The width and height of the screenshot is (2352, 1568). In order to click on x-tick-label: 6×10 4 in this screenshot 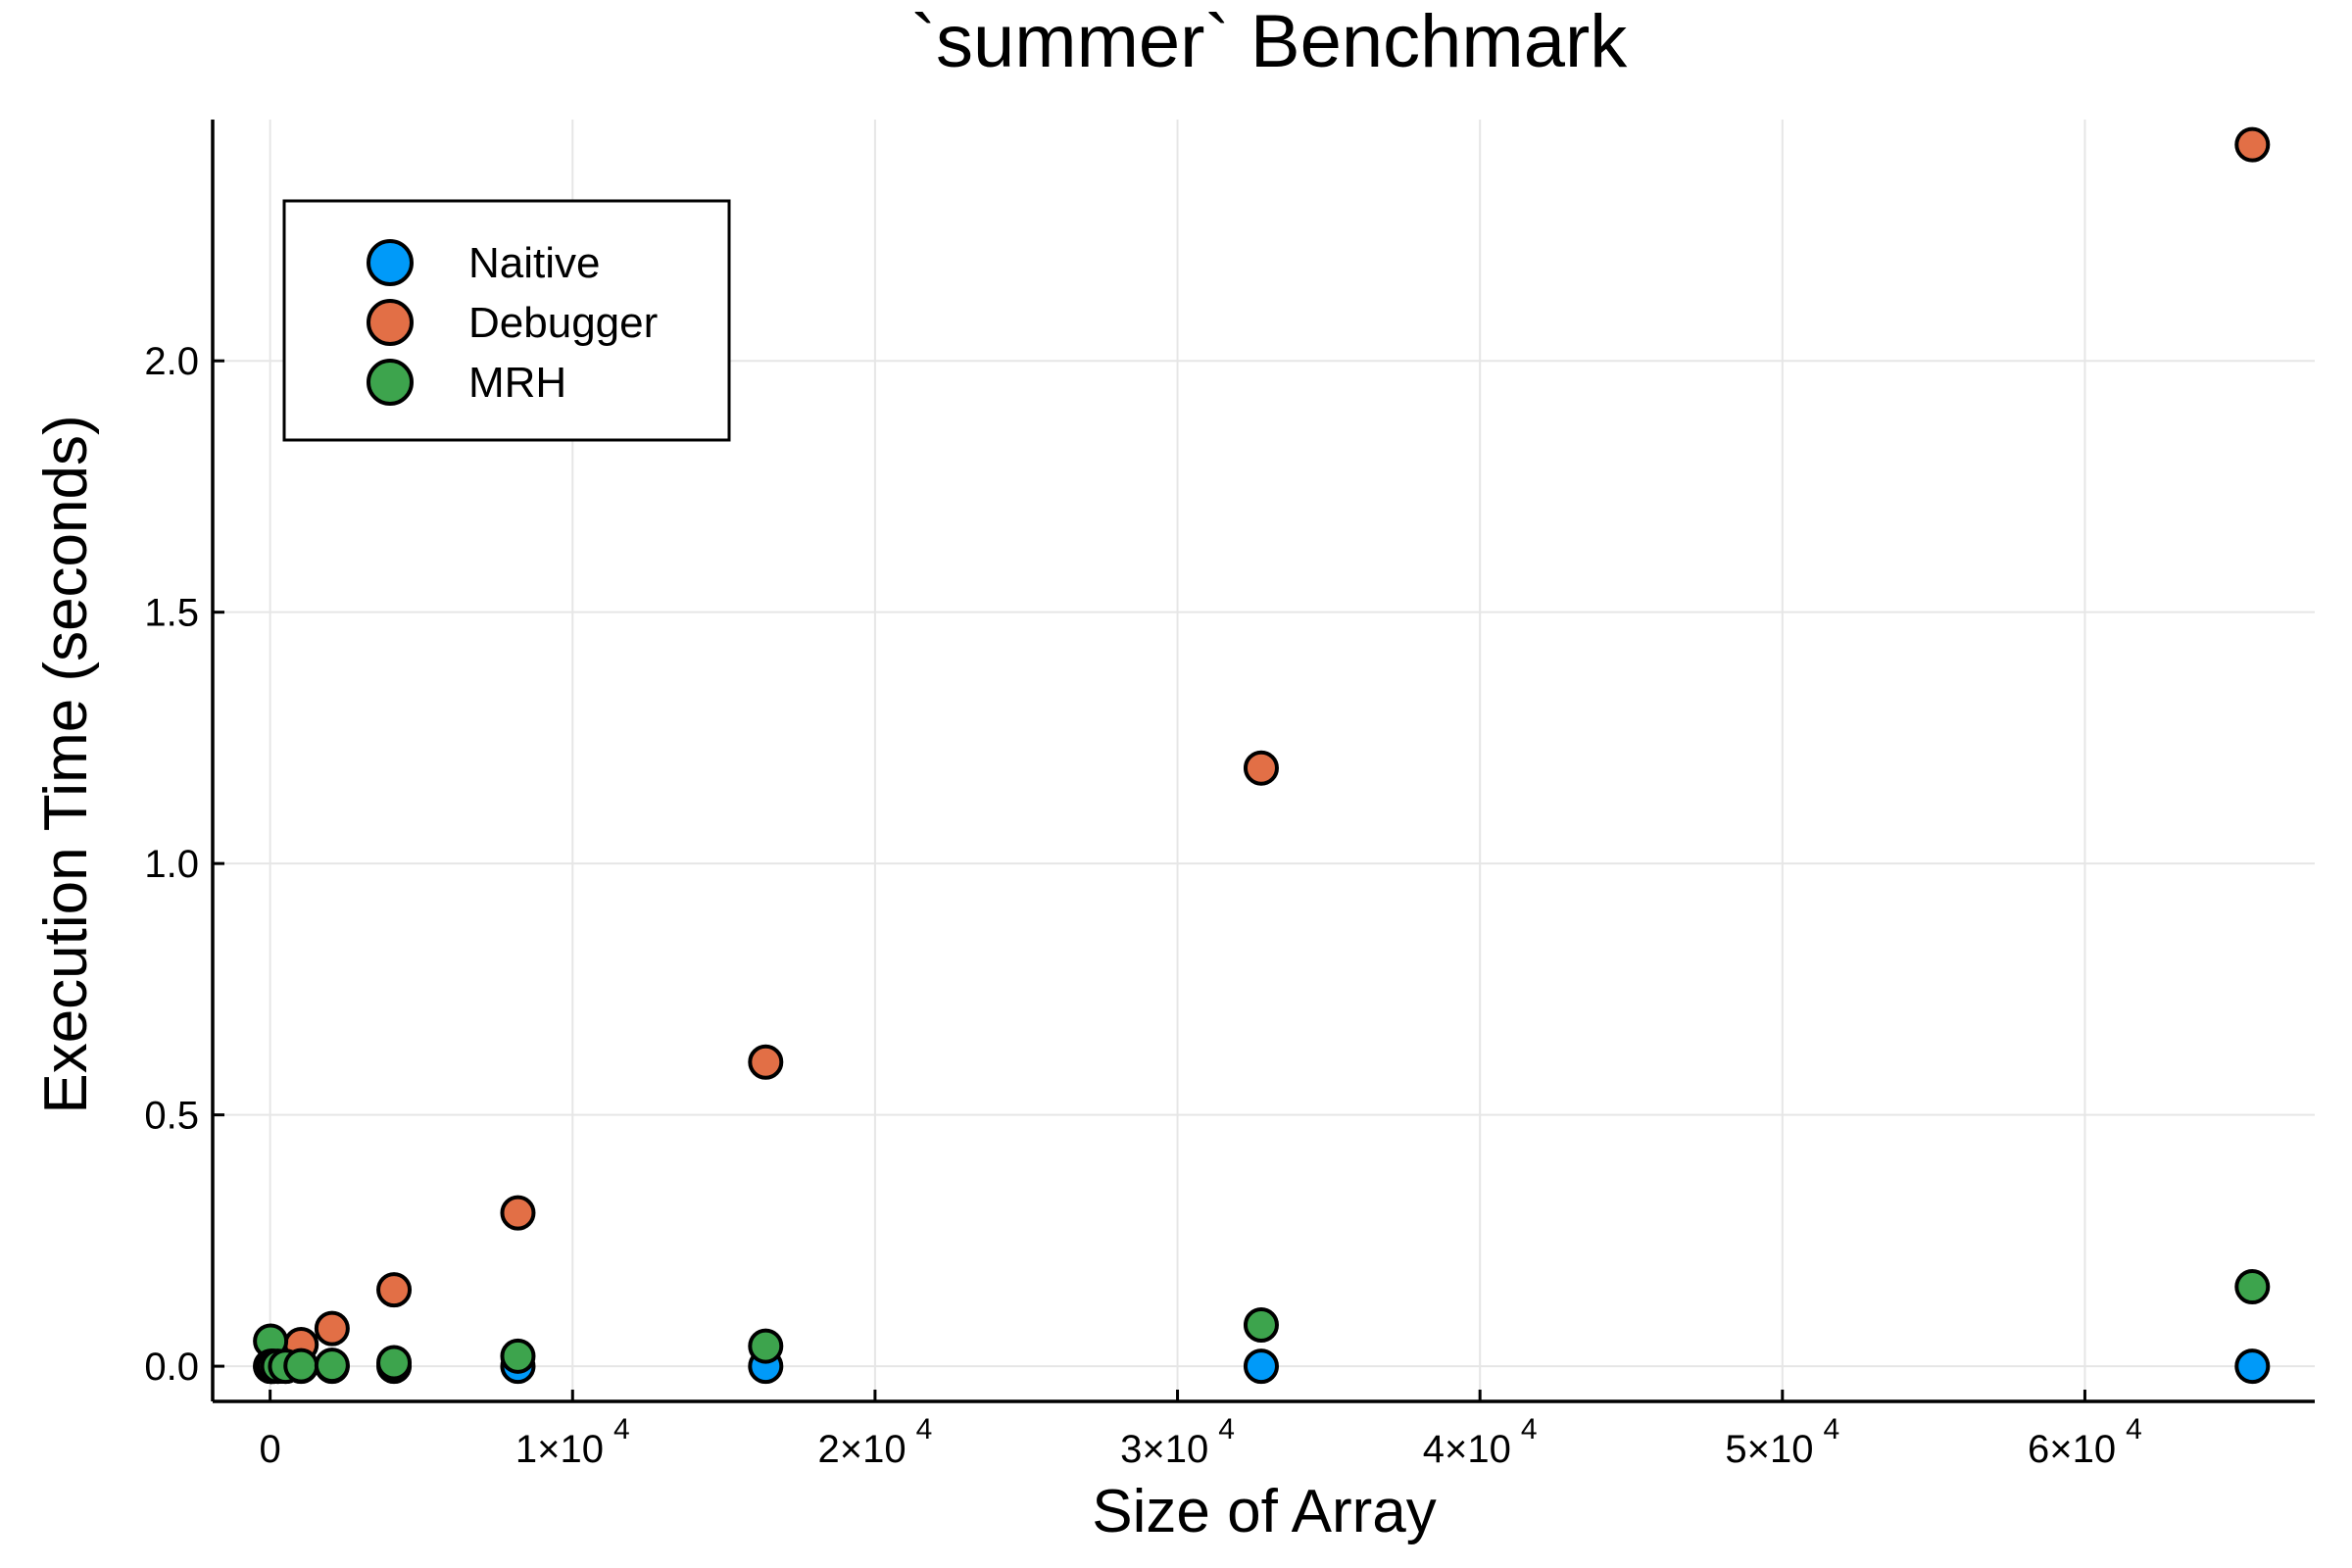, I will do `click(2085, 1442)`.